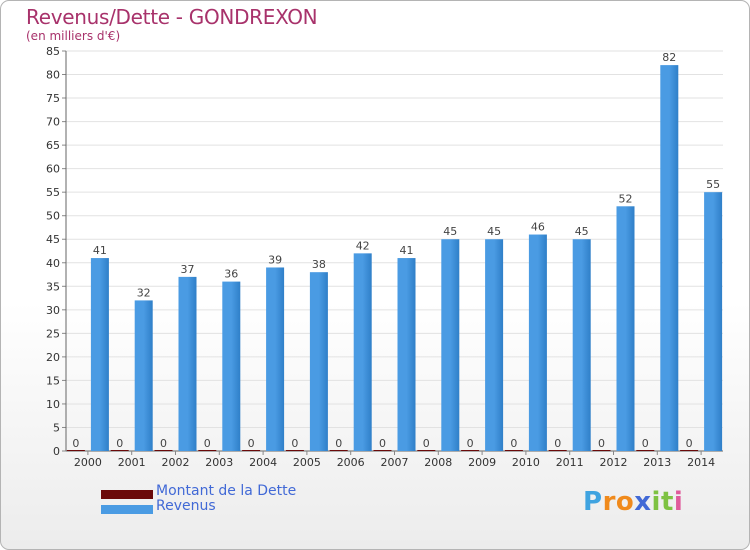  What do you see at coordinates (678, 502) in the screenshot?
I see `logo-letter: i` at bounding box center [678, 502].